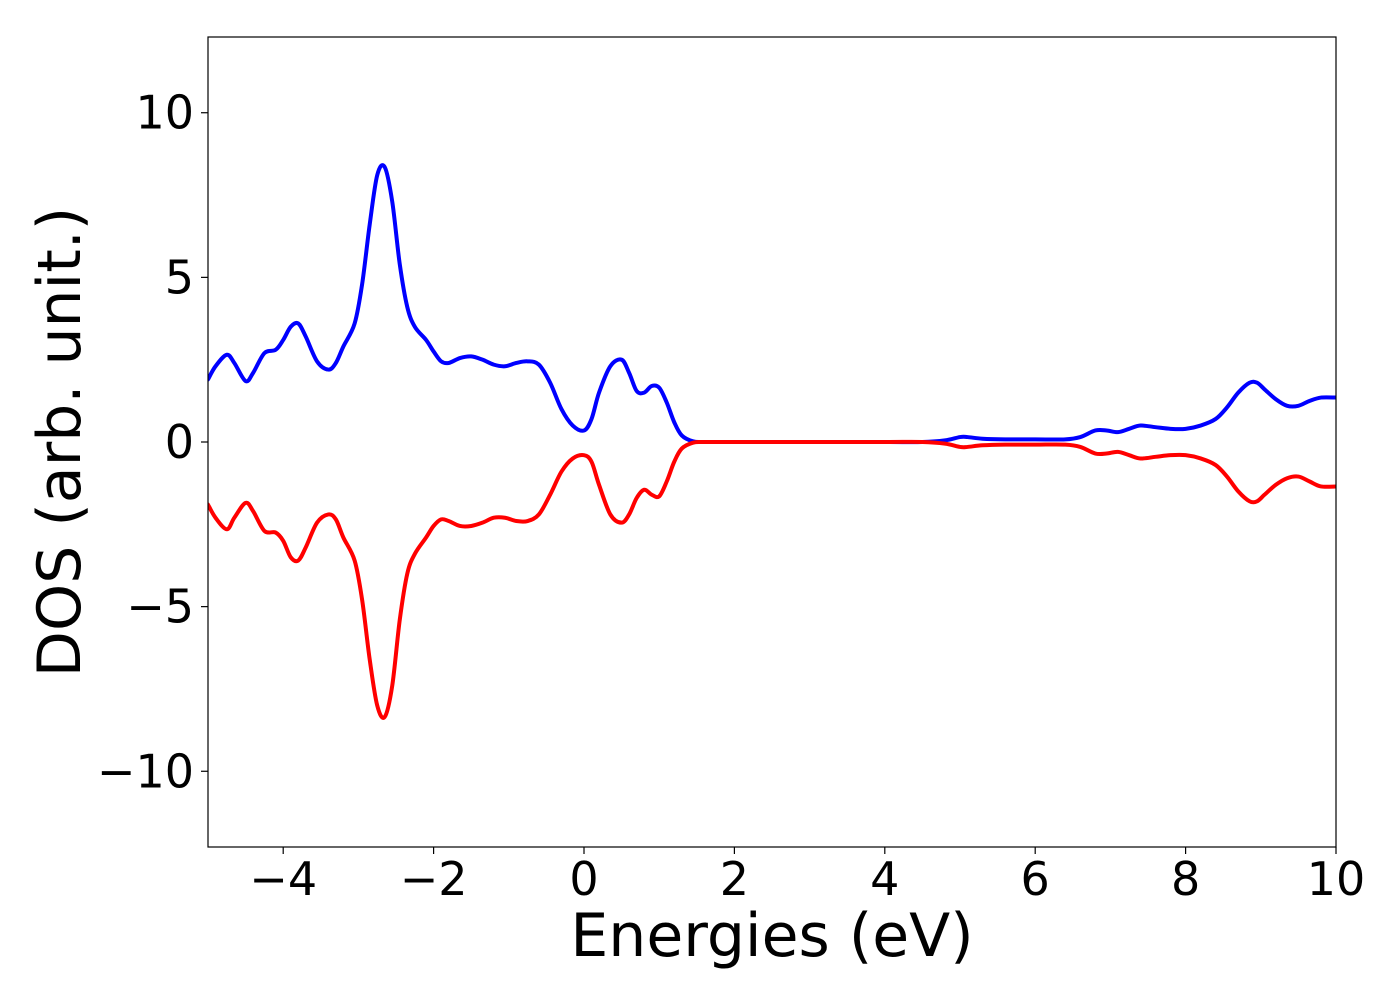 This screenshot has height=1000, width=1400. I want to click on x-tick-label: 10, so click(1336, 879).